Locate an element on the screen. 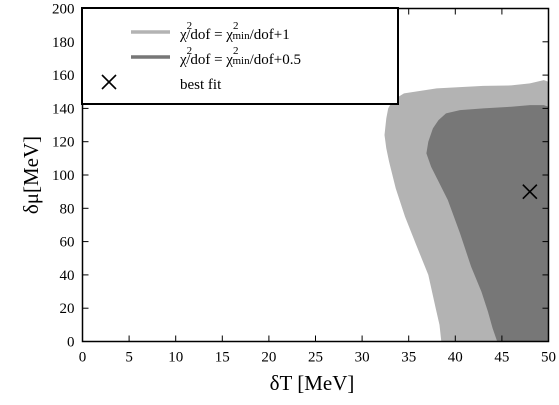  x-tick-label: 45 is located at coordinates (501, 358).